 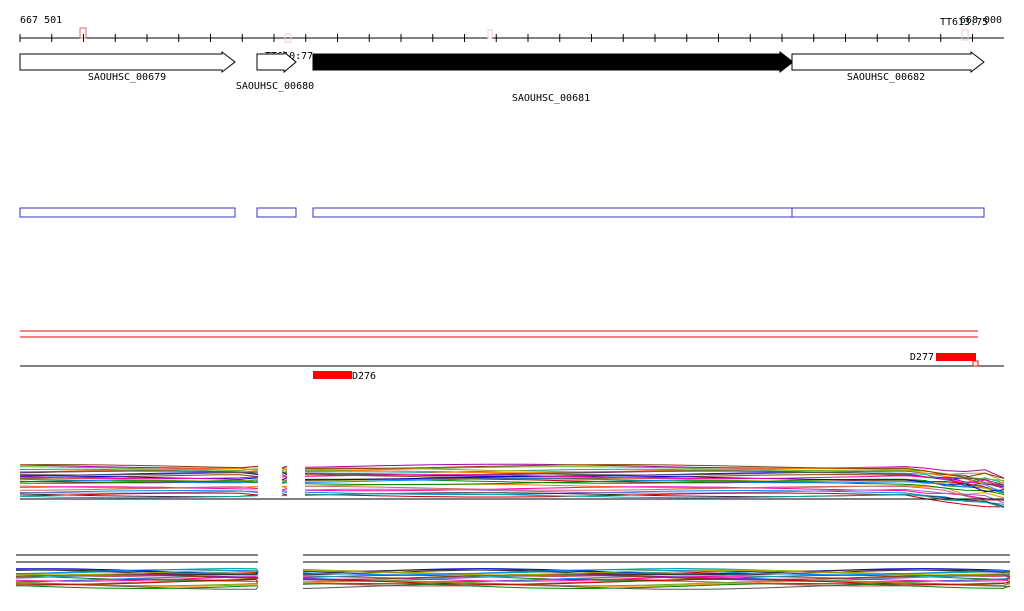 I want to click on feature-label: D277, so click(x=922, y=357).